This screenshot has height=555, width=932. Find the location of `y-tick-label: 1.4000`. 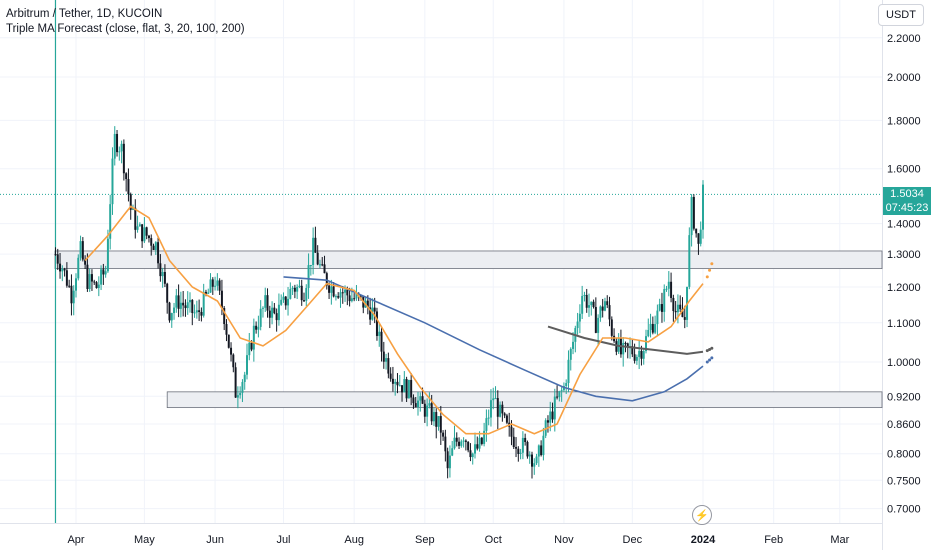

y-tick-label: 1.4000 is located at coordinates (904, 225).